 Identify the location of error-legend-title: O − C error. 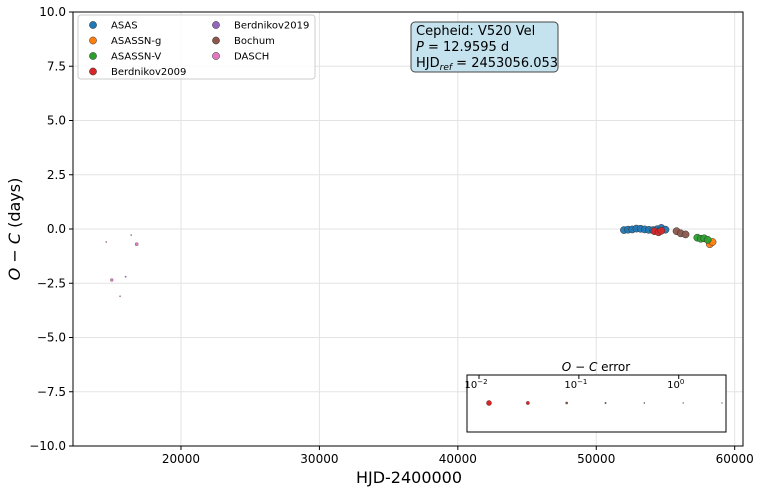
(596, 367).